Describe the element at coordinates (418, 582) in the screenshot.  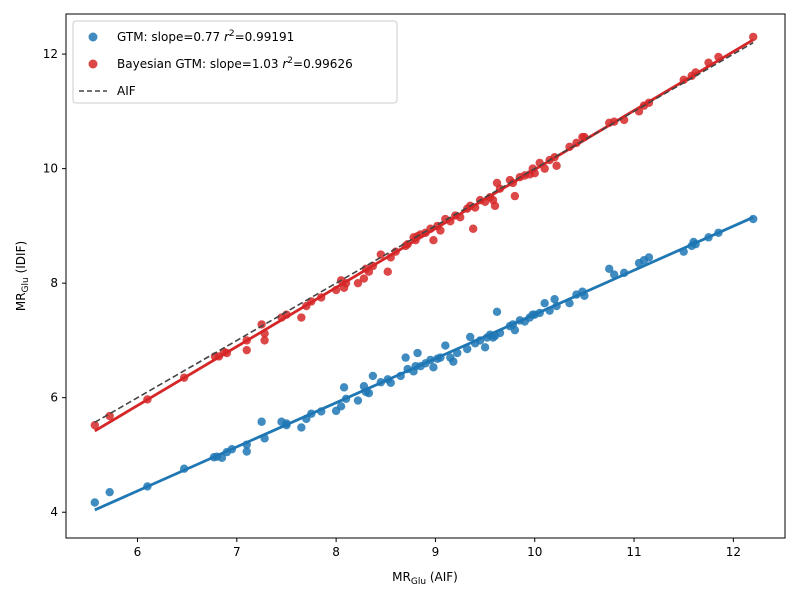
I see `x-axis-label-sub: Glu` at that location.